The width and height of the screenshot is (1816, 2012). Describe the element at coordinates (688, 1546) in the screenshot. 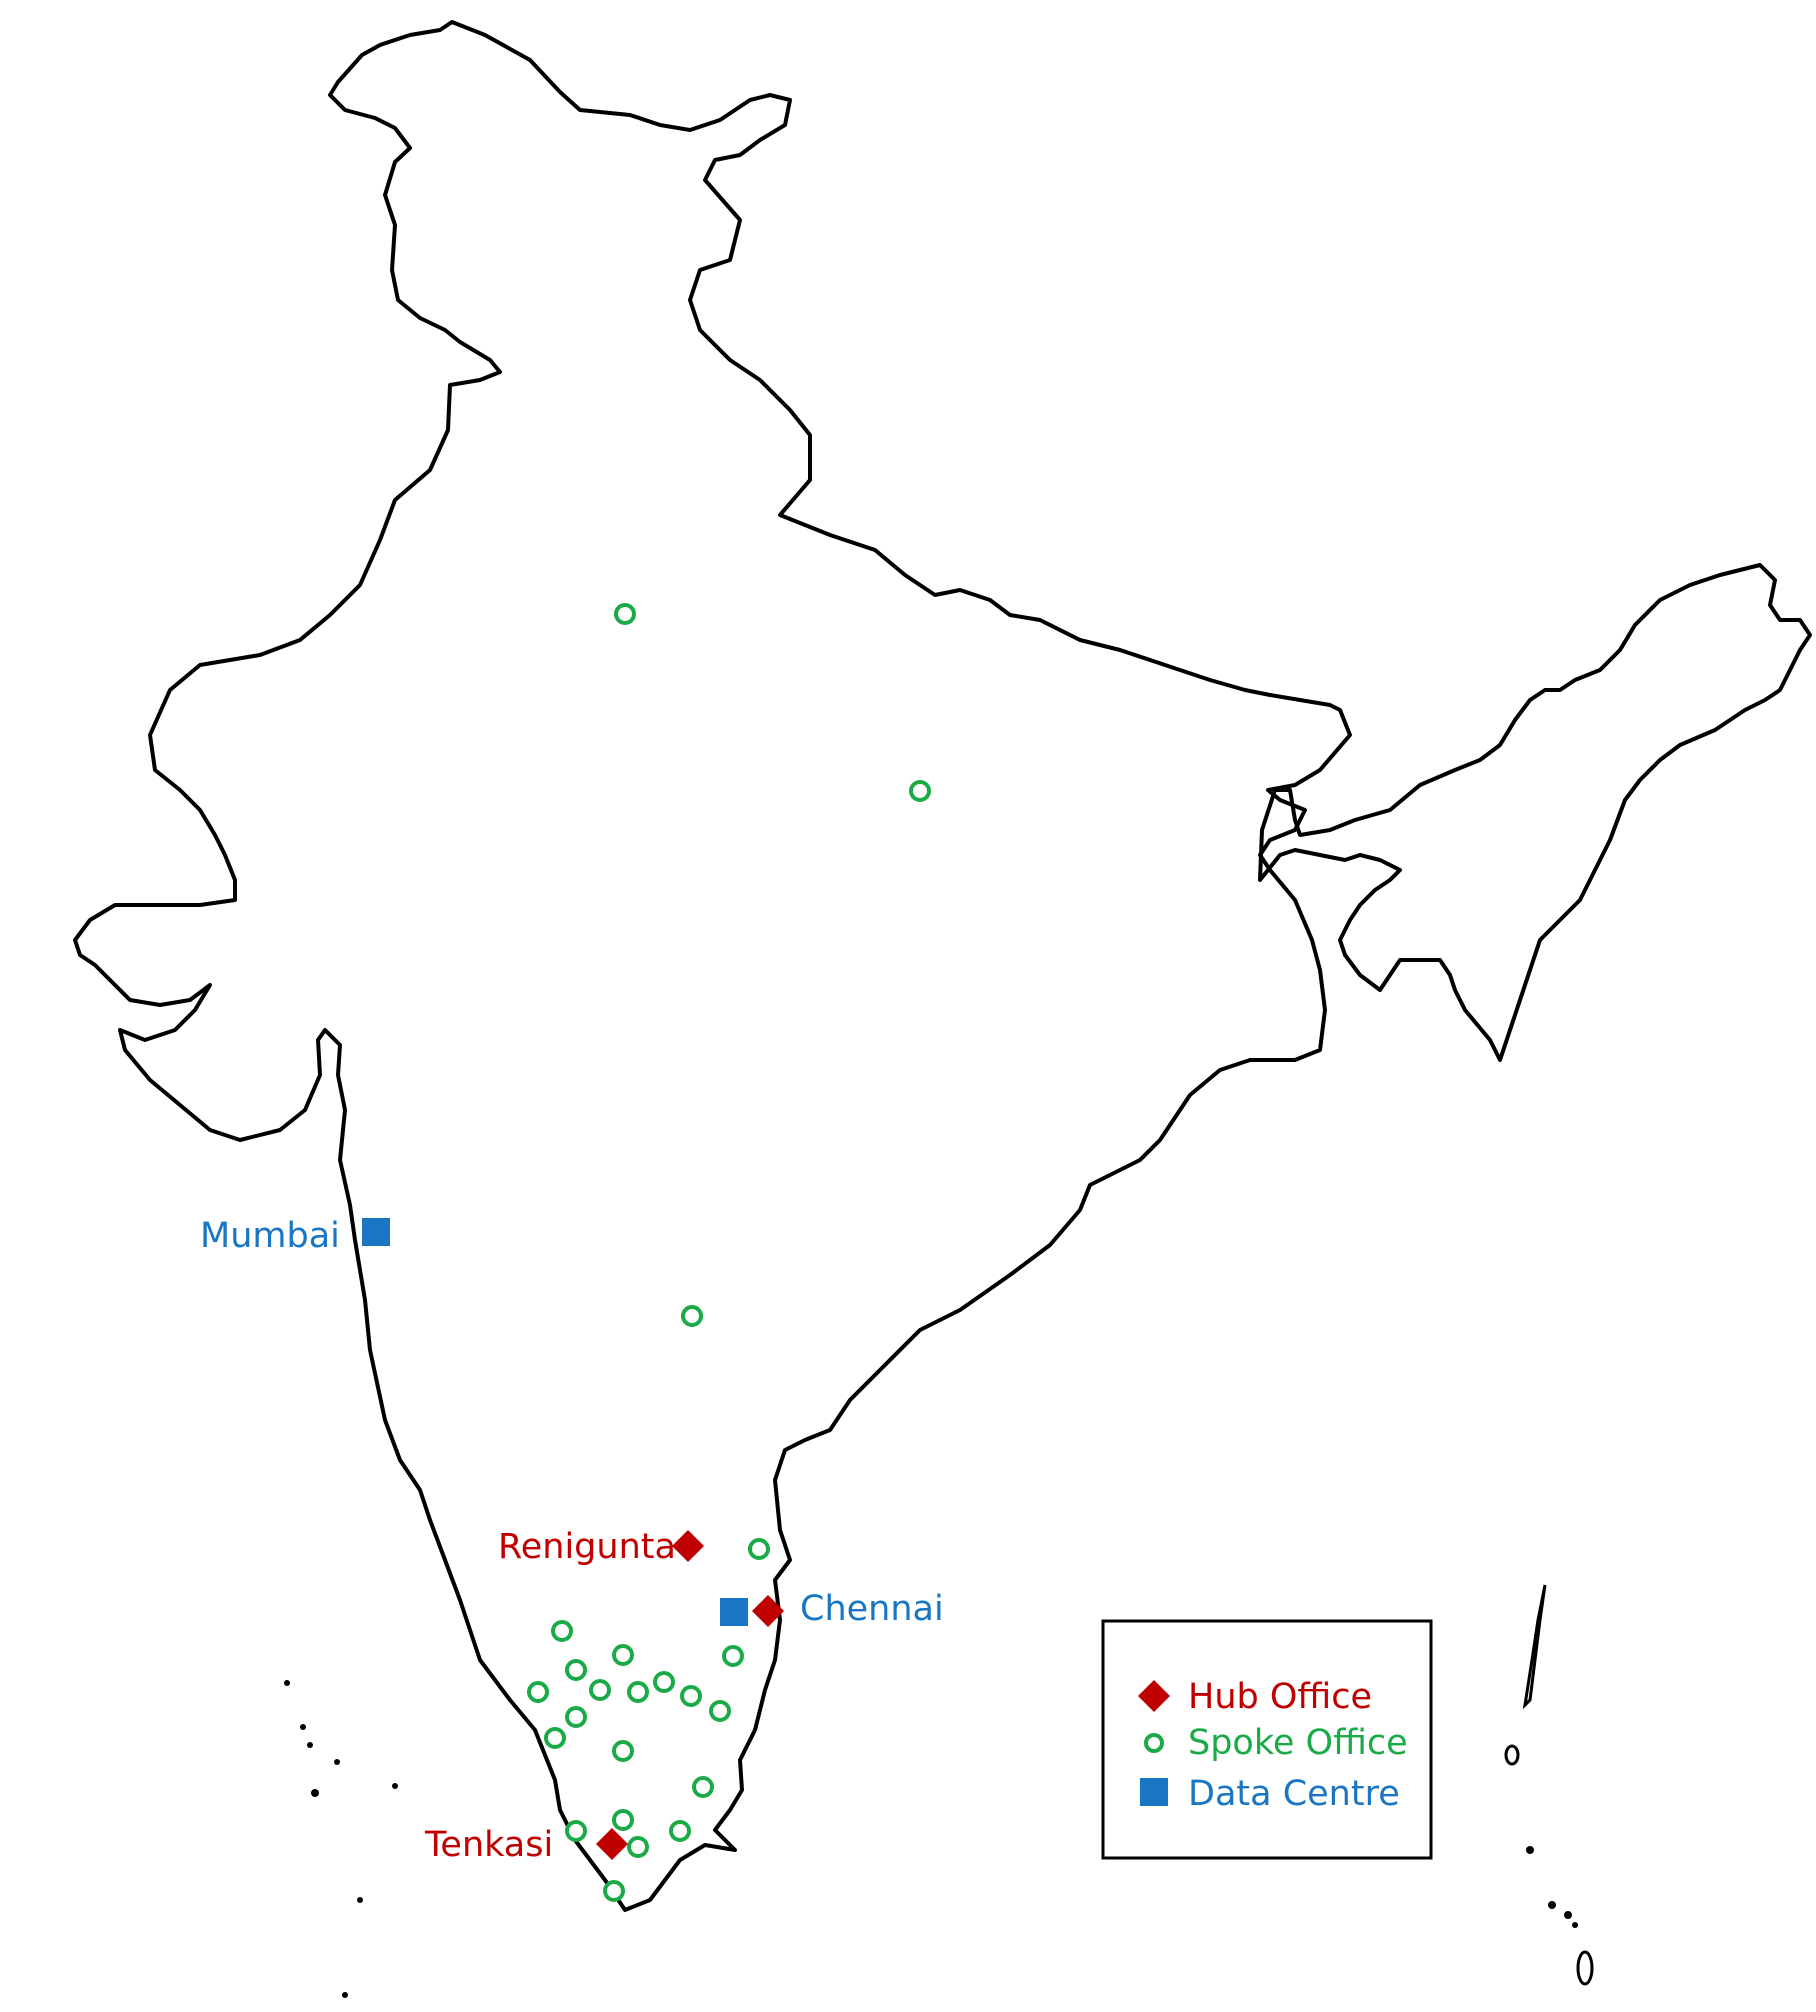

I see `hub-office-renigunta-marker` at that location.